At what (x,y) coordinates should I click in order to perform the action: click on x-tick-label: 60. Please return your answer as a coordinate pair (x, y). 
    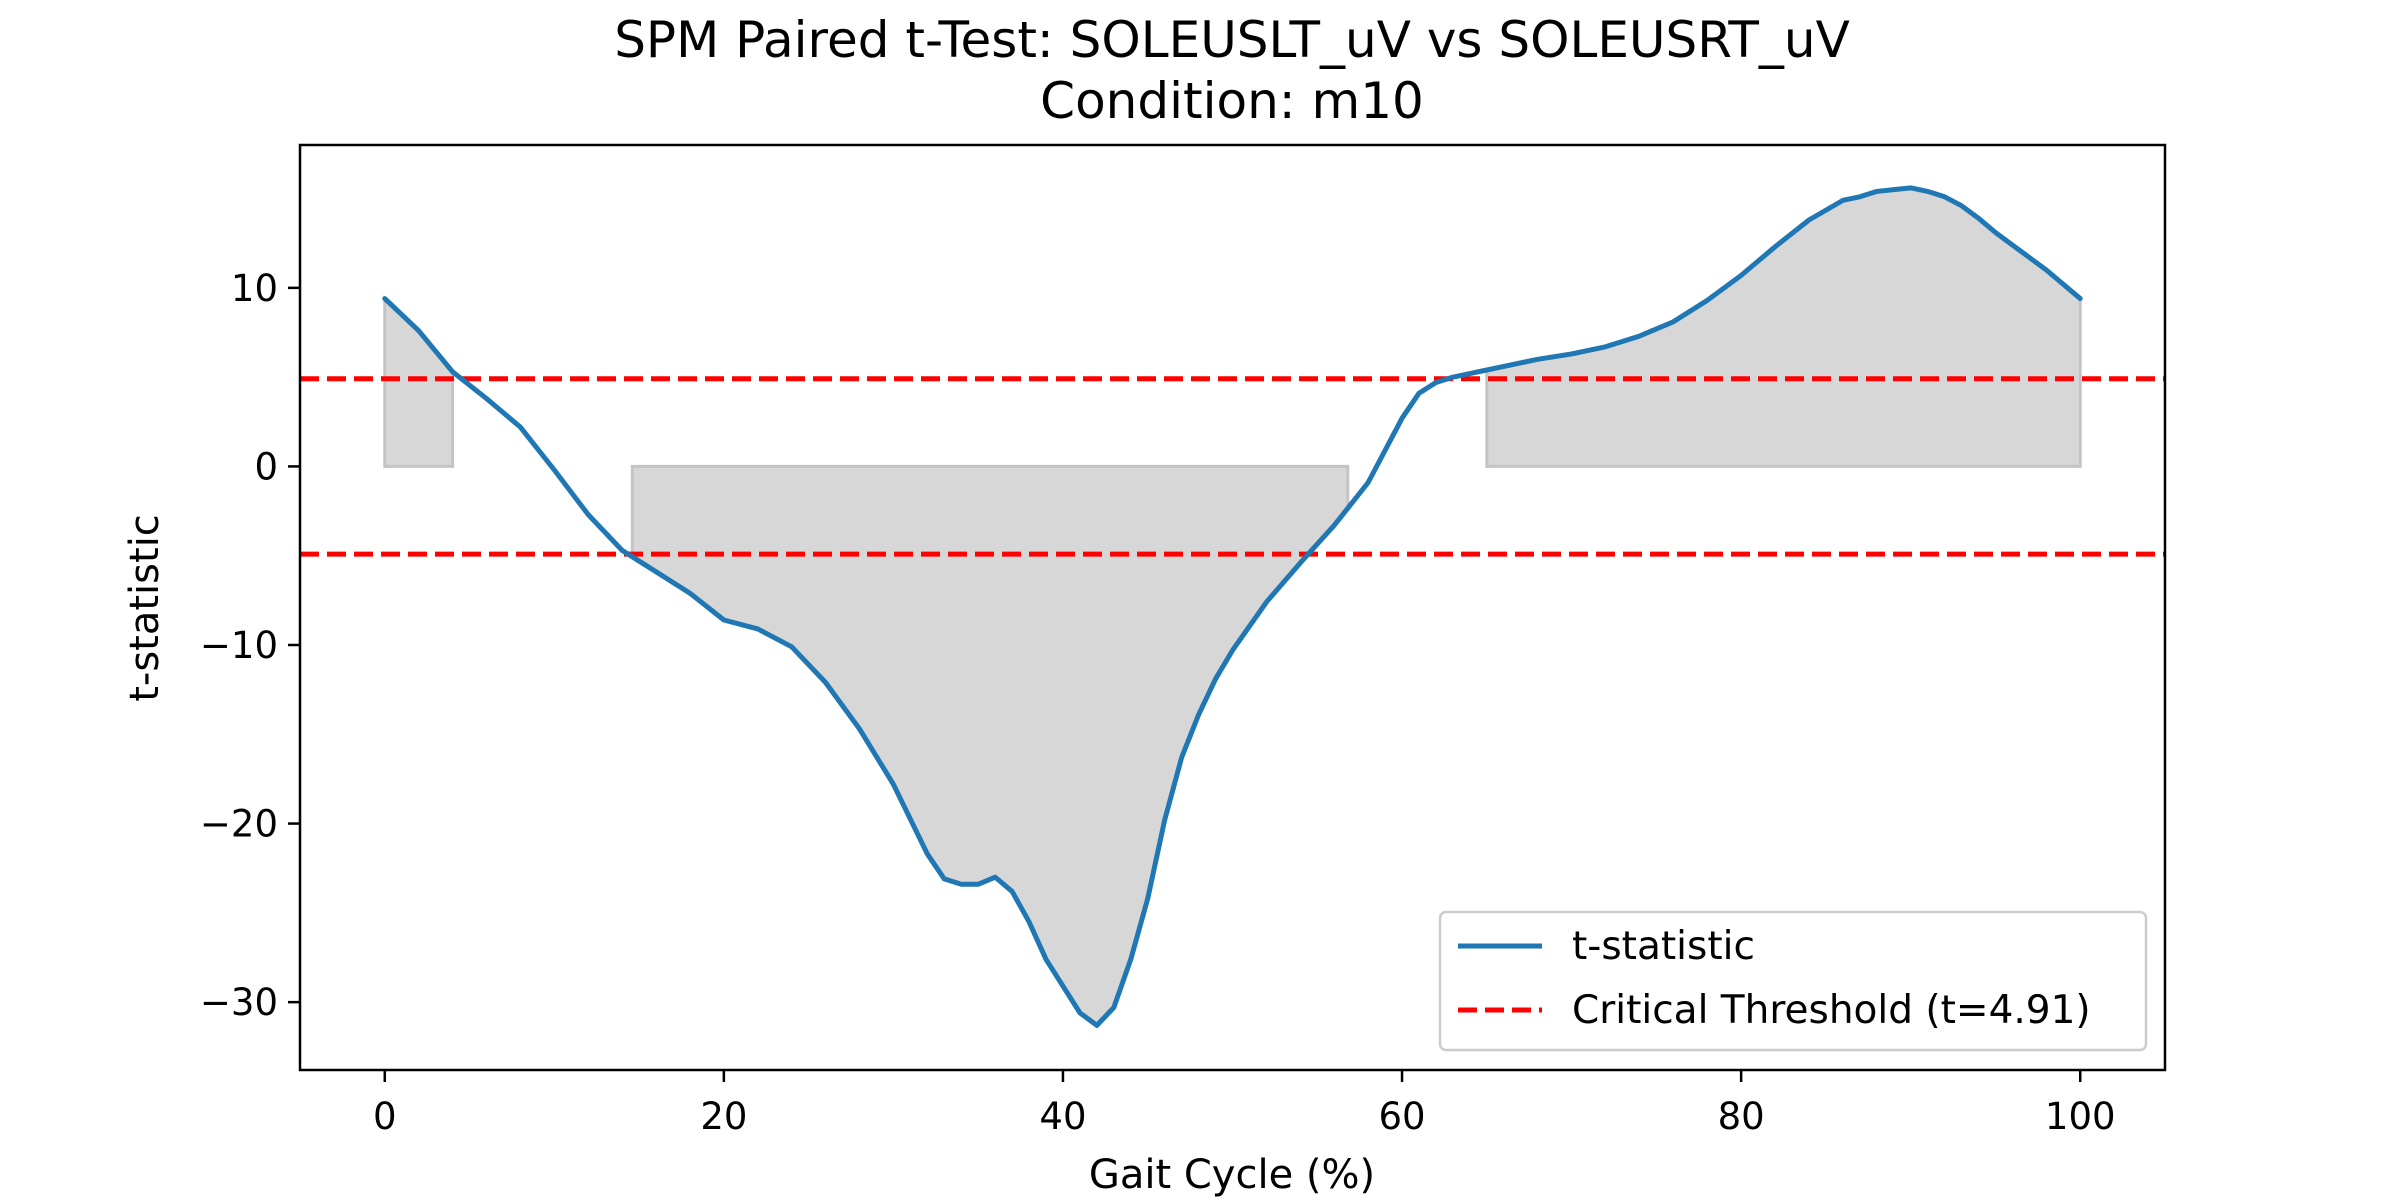
    Looking at the image, I should click on (1401, 1116).